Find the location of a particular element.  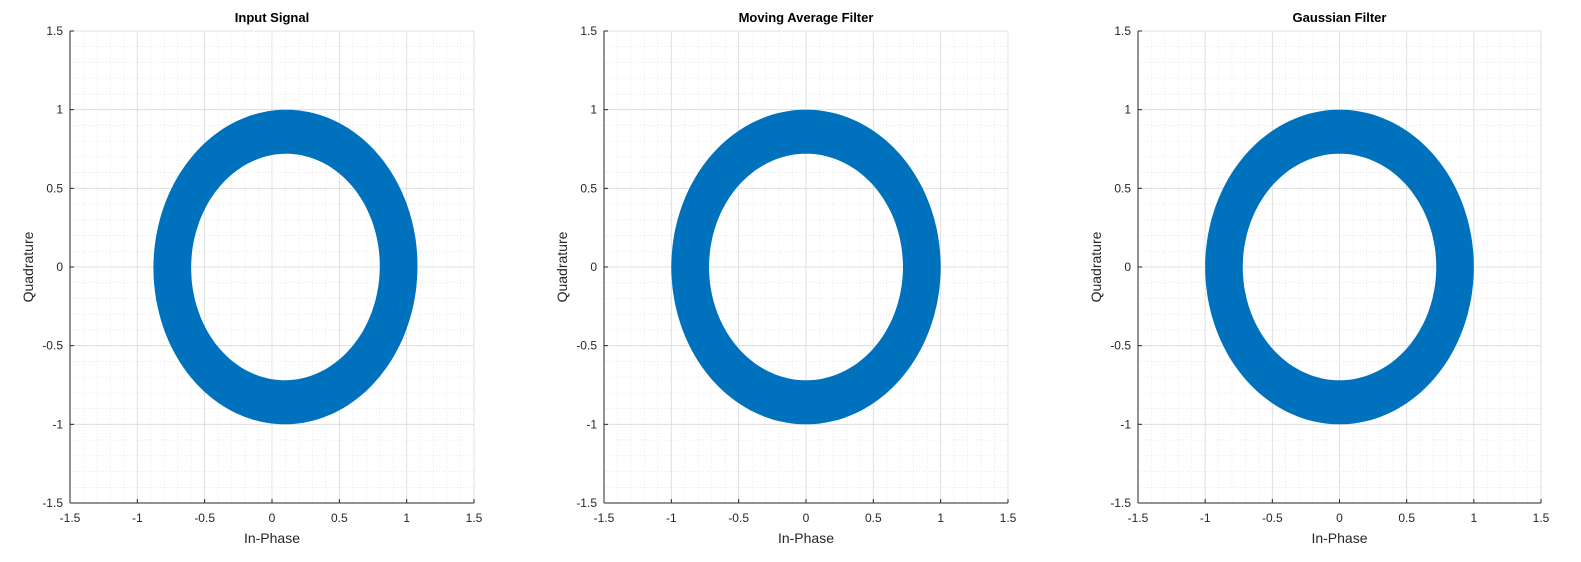

subplot-title: Moving Average Filter is located at coordinates (806, 17).